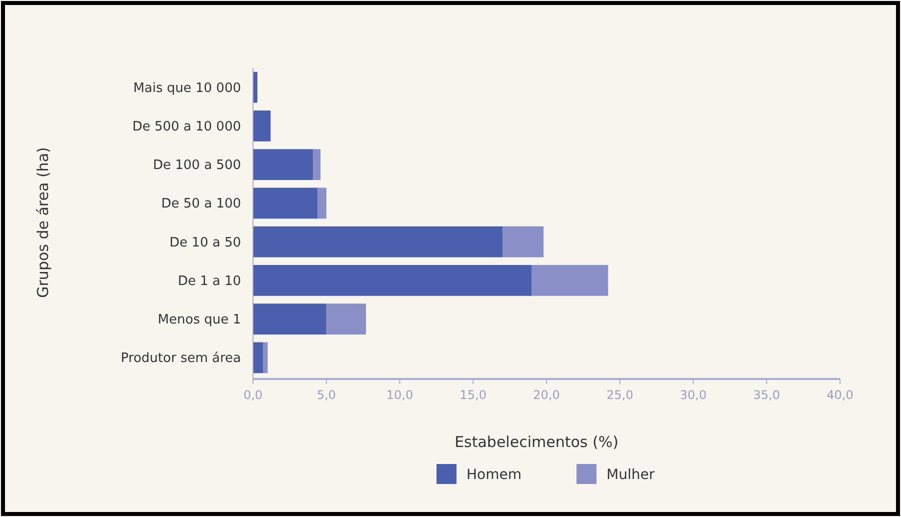  Describe the element at coordinates (693, 395) in the screenshot. I see `x-tick-label: 30,0` at that location.